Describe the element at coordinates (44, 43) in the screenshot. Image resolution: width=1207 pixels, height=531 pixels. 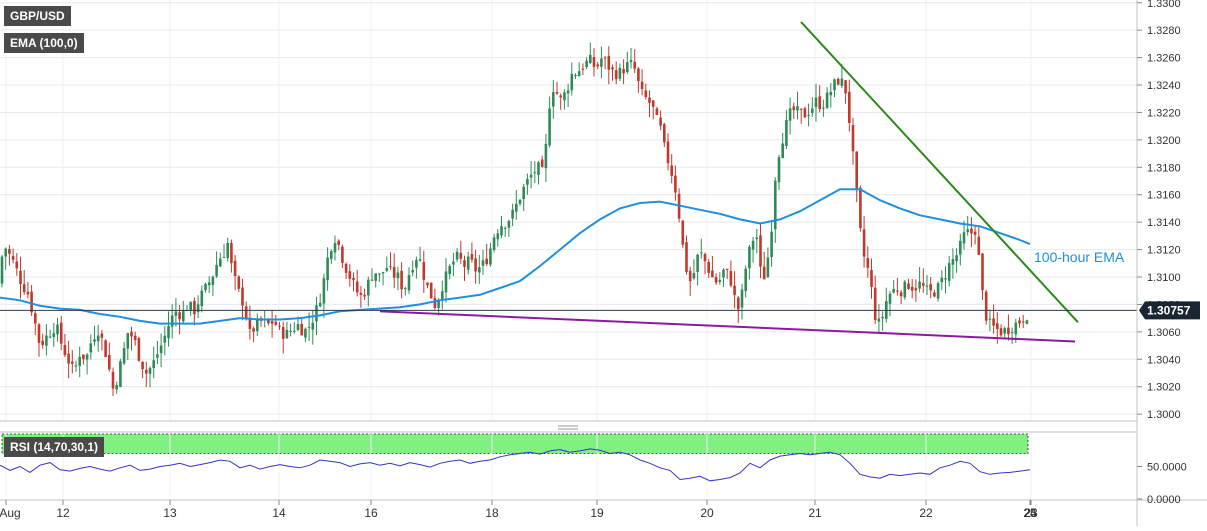
I see `indicator-badge: EMA (100,0)` at that location.